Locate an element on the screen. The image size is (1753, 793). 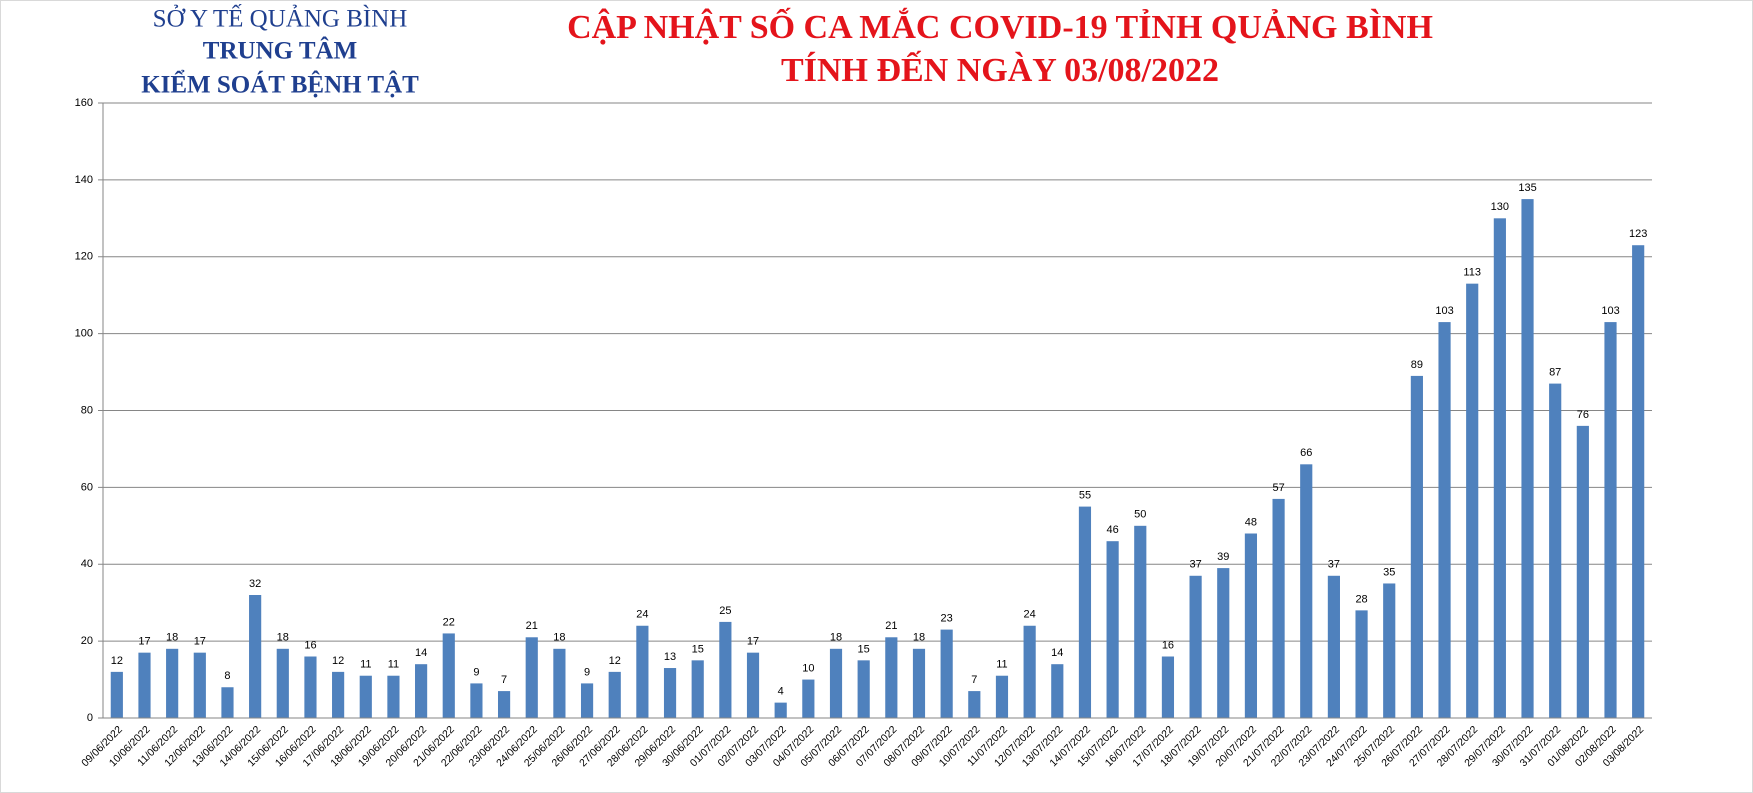
value-label: 89 is located at coordinates (1417, 365).